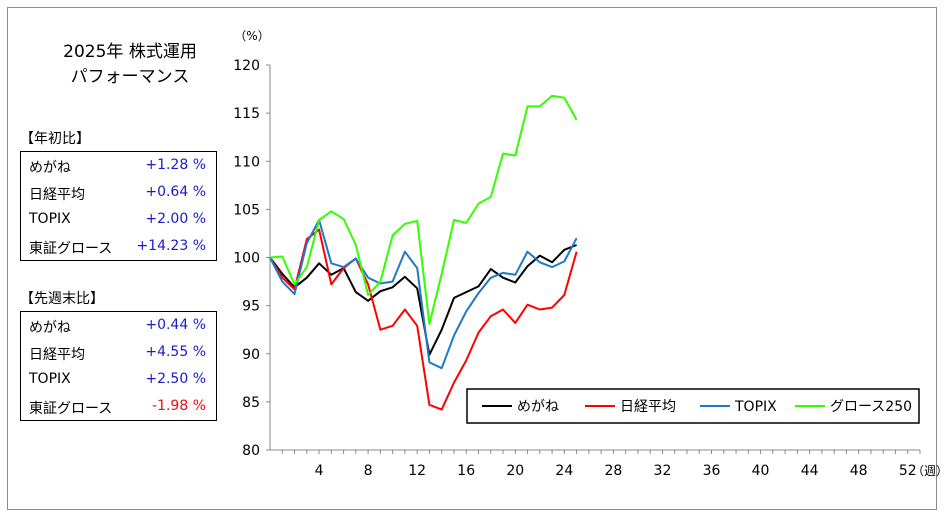  What do you see at coordinates (118, 352) in the screenshot?
I see `table-row: 日経平均 +4.55 %` at bounding box center [118, 352].